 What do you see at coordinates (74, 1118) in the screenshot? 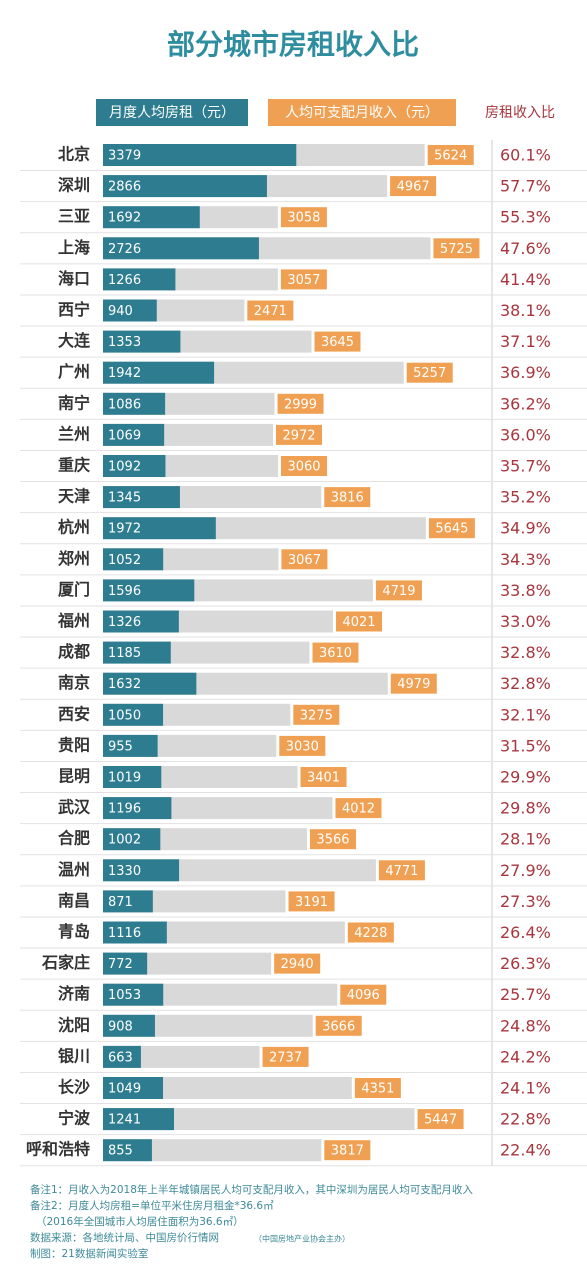
I see `y-tick-label: 宁波` at bounding box center [74, 1118].